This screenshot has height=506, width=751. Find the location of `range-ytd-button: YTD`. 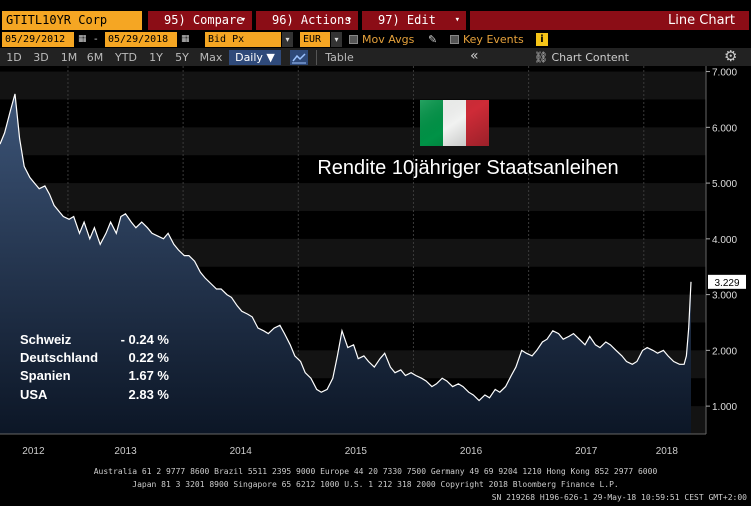

range-ytd-button: YTD is located at coordinates (126, 57).